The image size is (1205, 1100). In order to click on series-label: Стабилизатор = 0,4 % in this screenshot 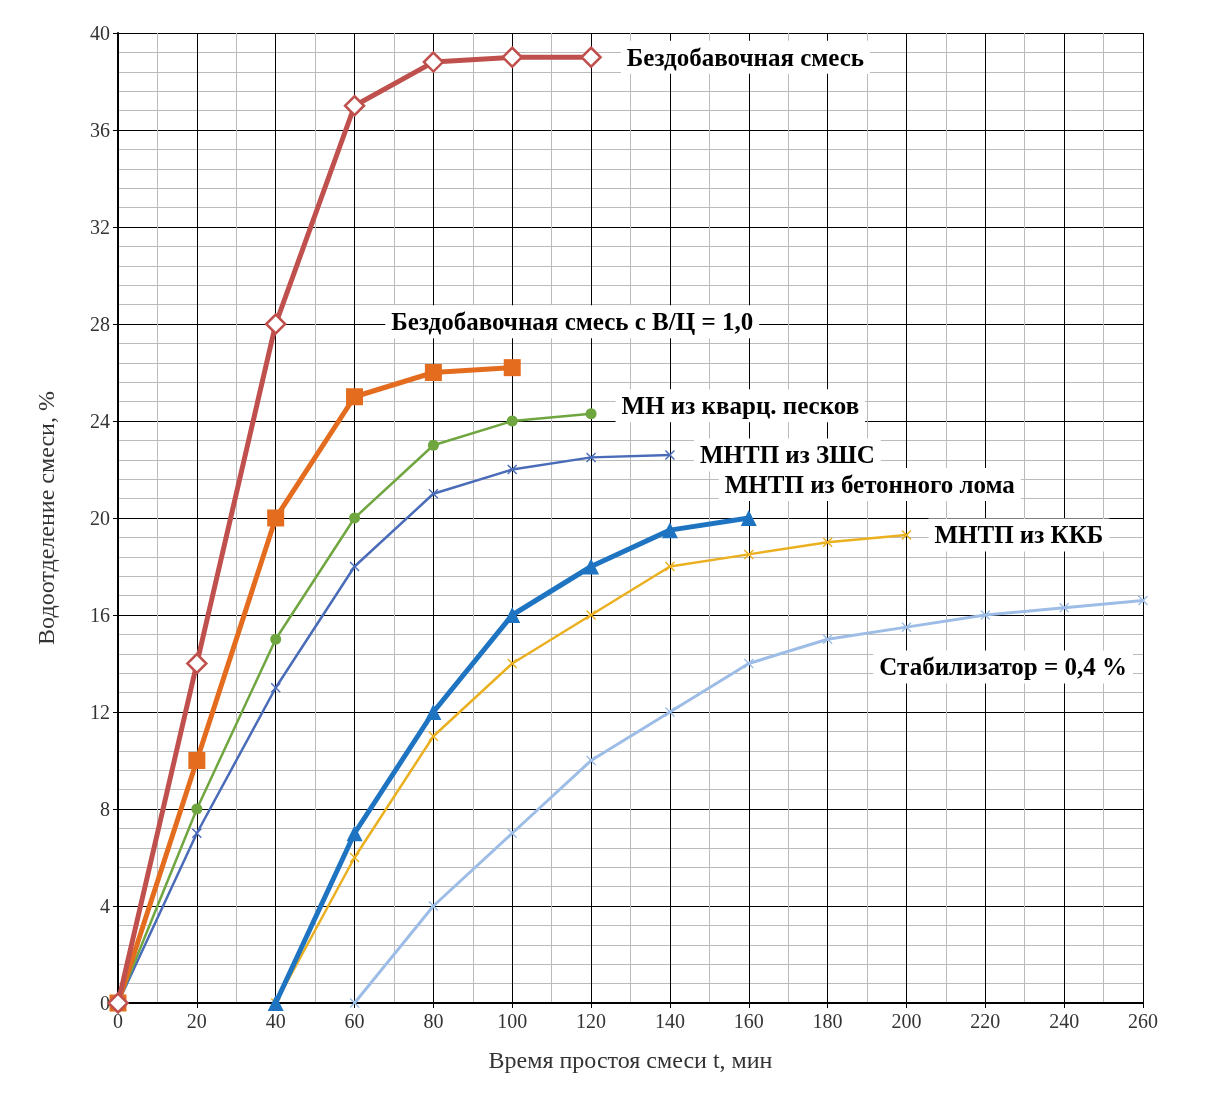, I will do `click(1003, 667)`.